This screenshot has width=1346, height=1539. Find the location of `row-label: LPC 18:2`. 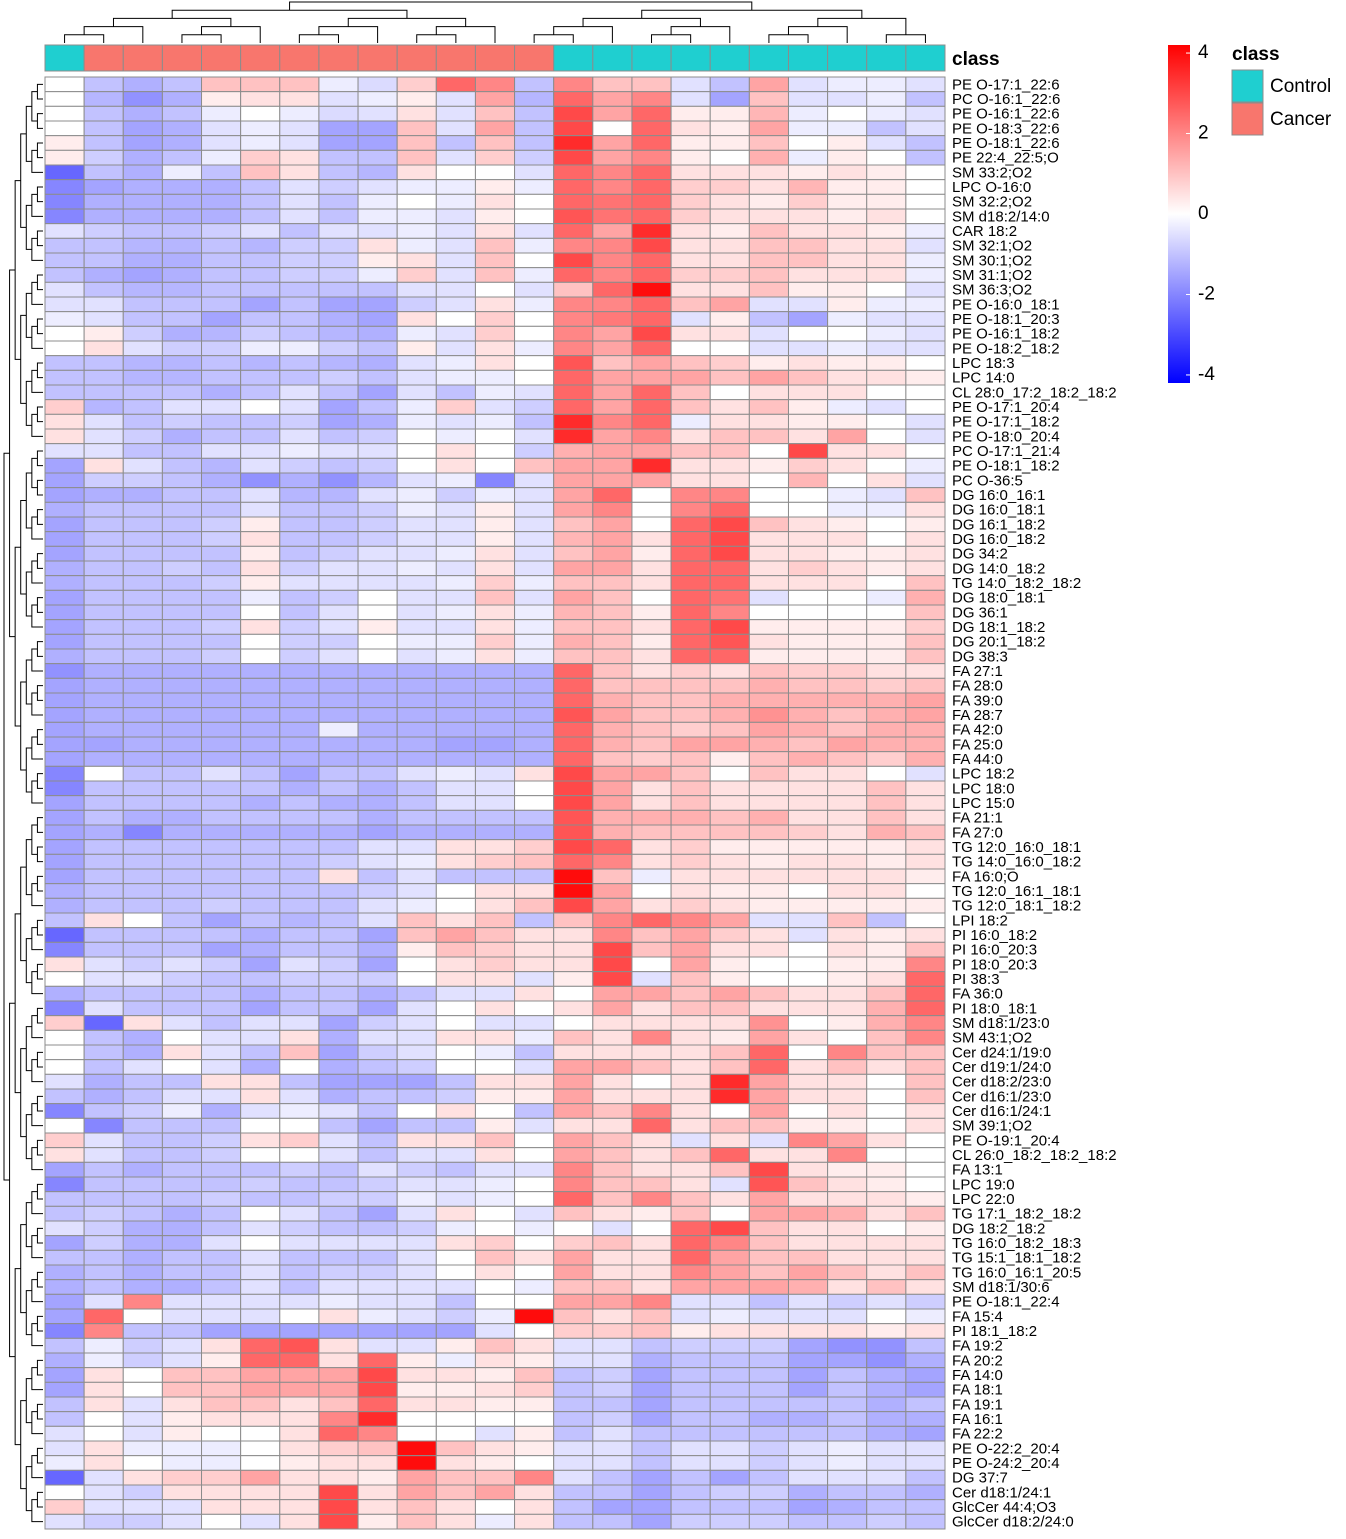

row-label: LPC 18:2 is located at coordinates (983, 774).